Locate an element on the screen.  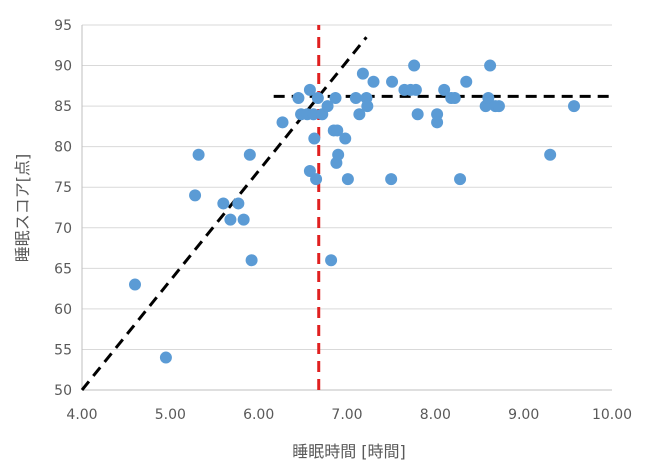
x-tick-label: 4.00 is located at coordinates (81, 415).